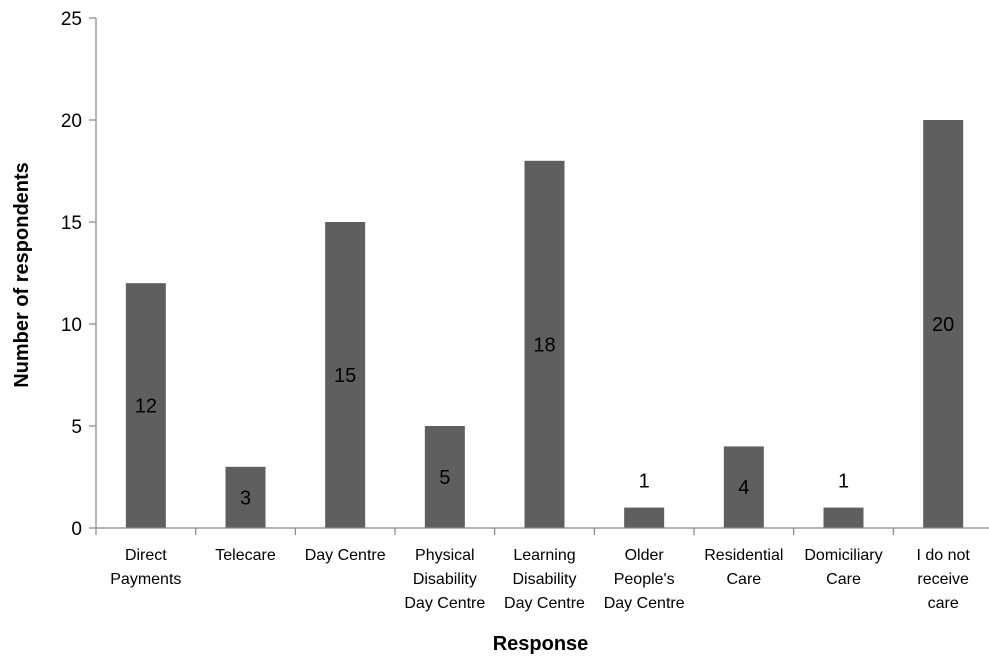 This screenshot has width=989, height=657. Describe the element at coordinates (541, 644) in the screenshot. I see `x-axis-title: Response` at that location.